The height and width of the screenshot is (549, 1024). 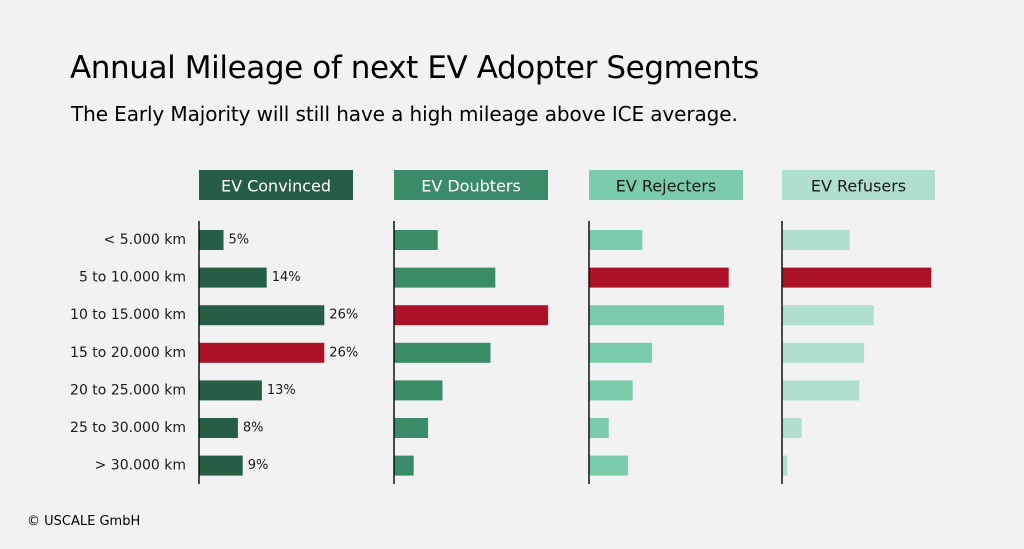 I want to click on category-label-6: > 30.000 km, so click(x=140, y=466).